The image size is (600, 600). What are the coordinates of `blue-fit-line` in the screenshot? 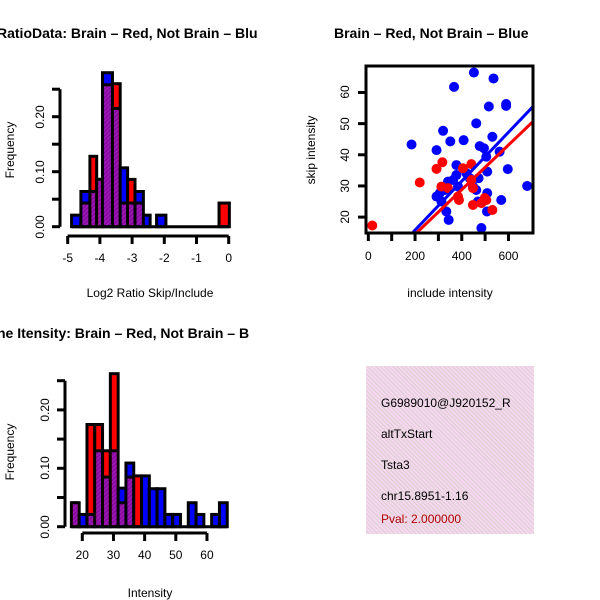 It's located at (472, 169).